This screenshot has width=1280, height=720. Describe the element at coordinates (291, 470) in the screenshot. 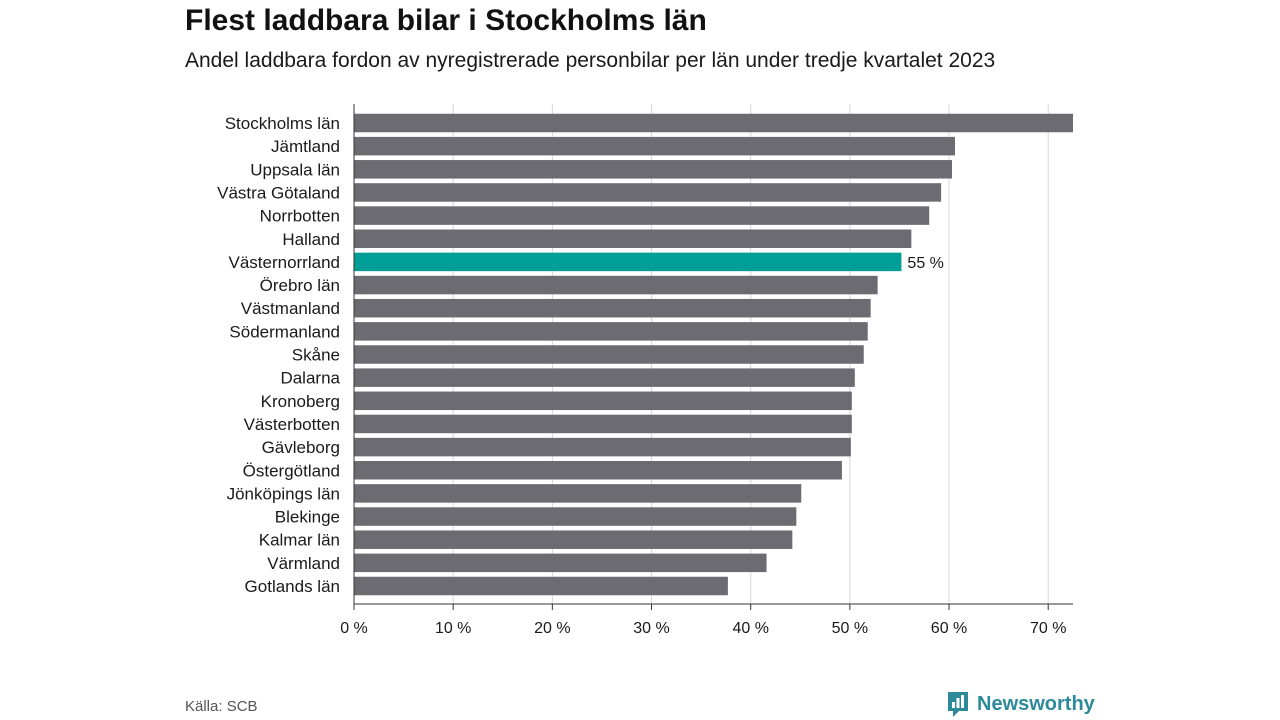

I see `category-label: Östergötland` at that location.